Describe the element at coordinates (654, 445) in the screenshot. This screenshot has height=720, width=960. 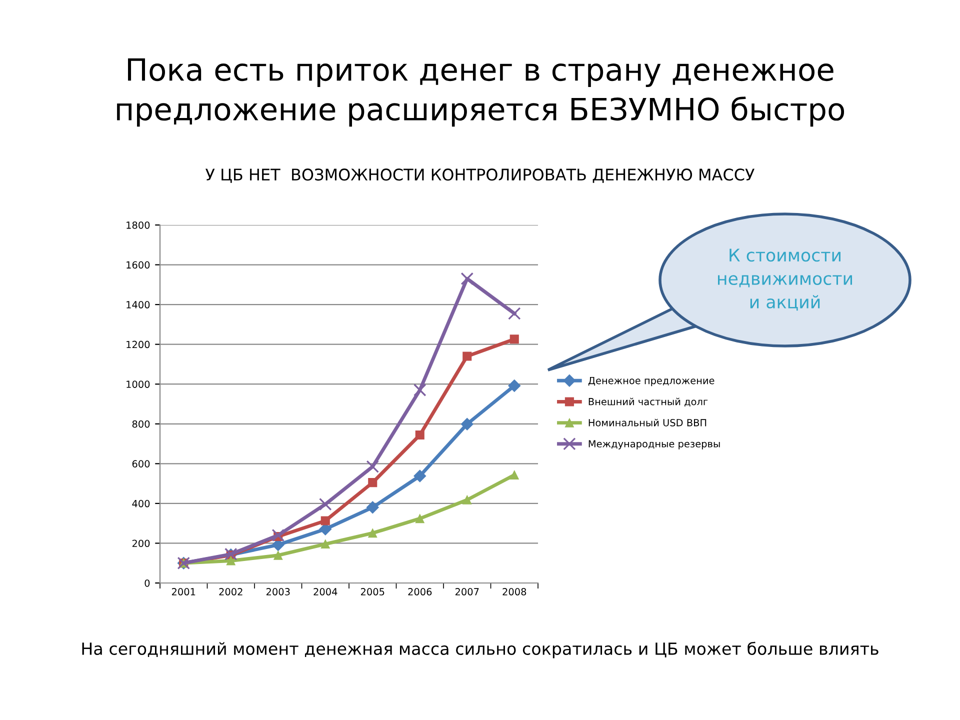
I see `legend-label: Международные резервы` at that location.